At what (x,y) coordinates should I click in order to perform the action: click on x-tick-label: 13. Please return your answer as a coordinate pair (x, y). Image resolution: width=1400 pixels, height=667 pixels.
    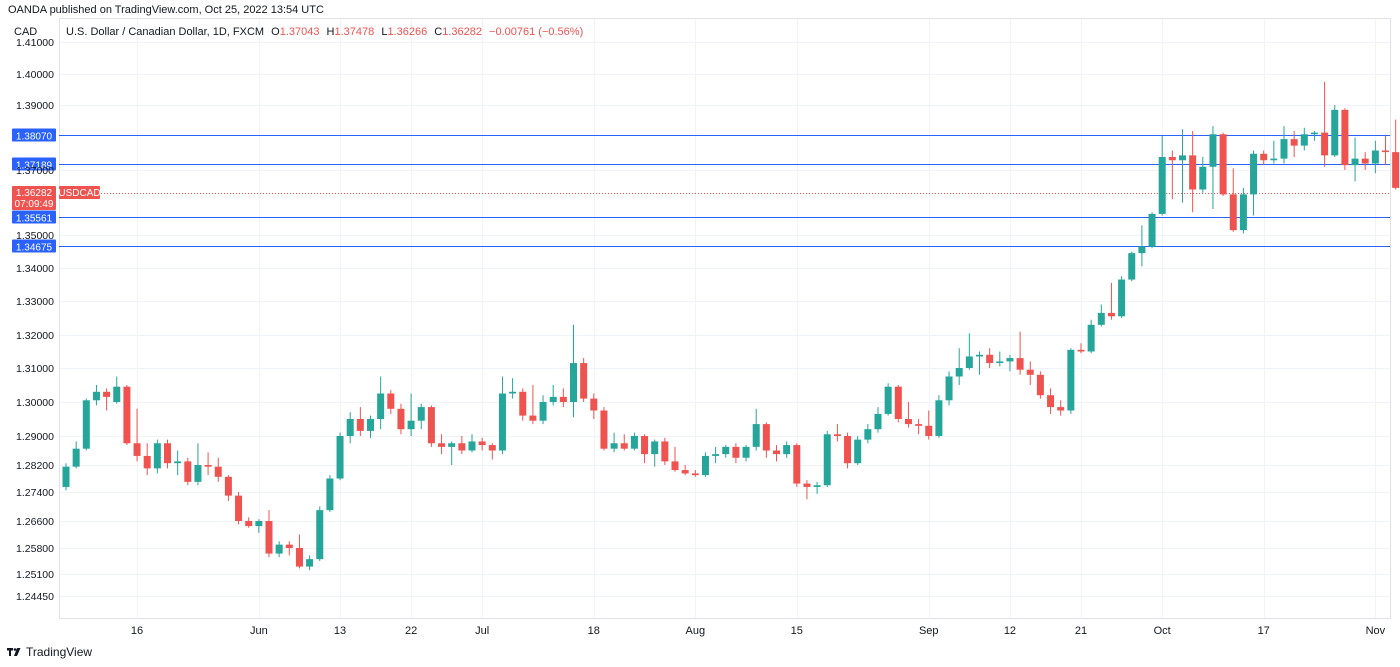
    Looking at the image, I should click on (340, 631).